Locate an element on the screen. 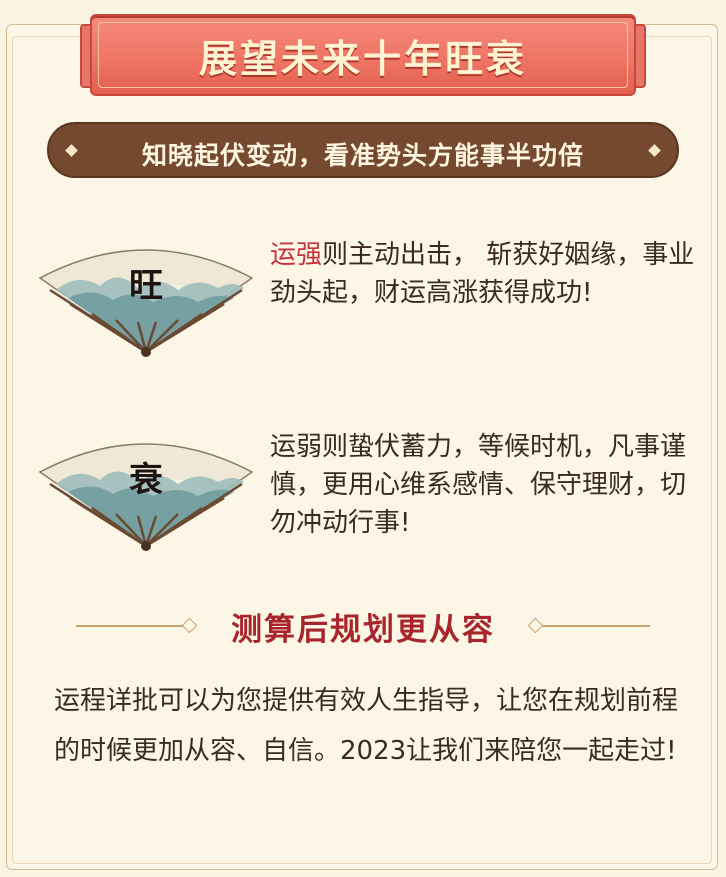 This screenshot has height=877, width=726. banner-body is located at coordinates (363, 55).